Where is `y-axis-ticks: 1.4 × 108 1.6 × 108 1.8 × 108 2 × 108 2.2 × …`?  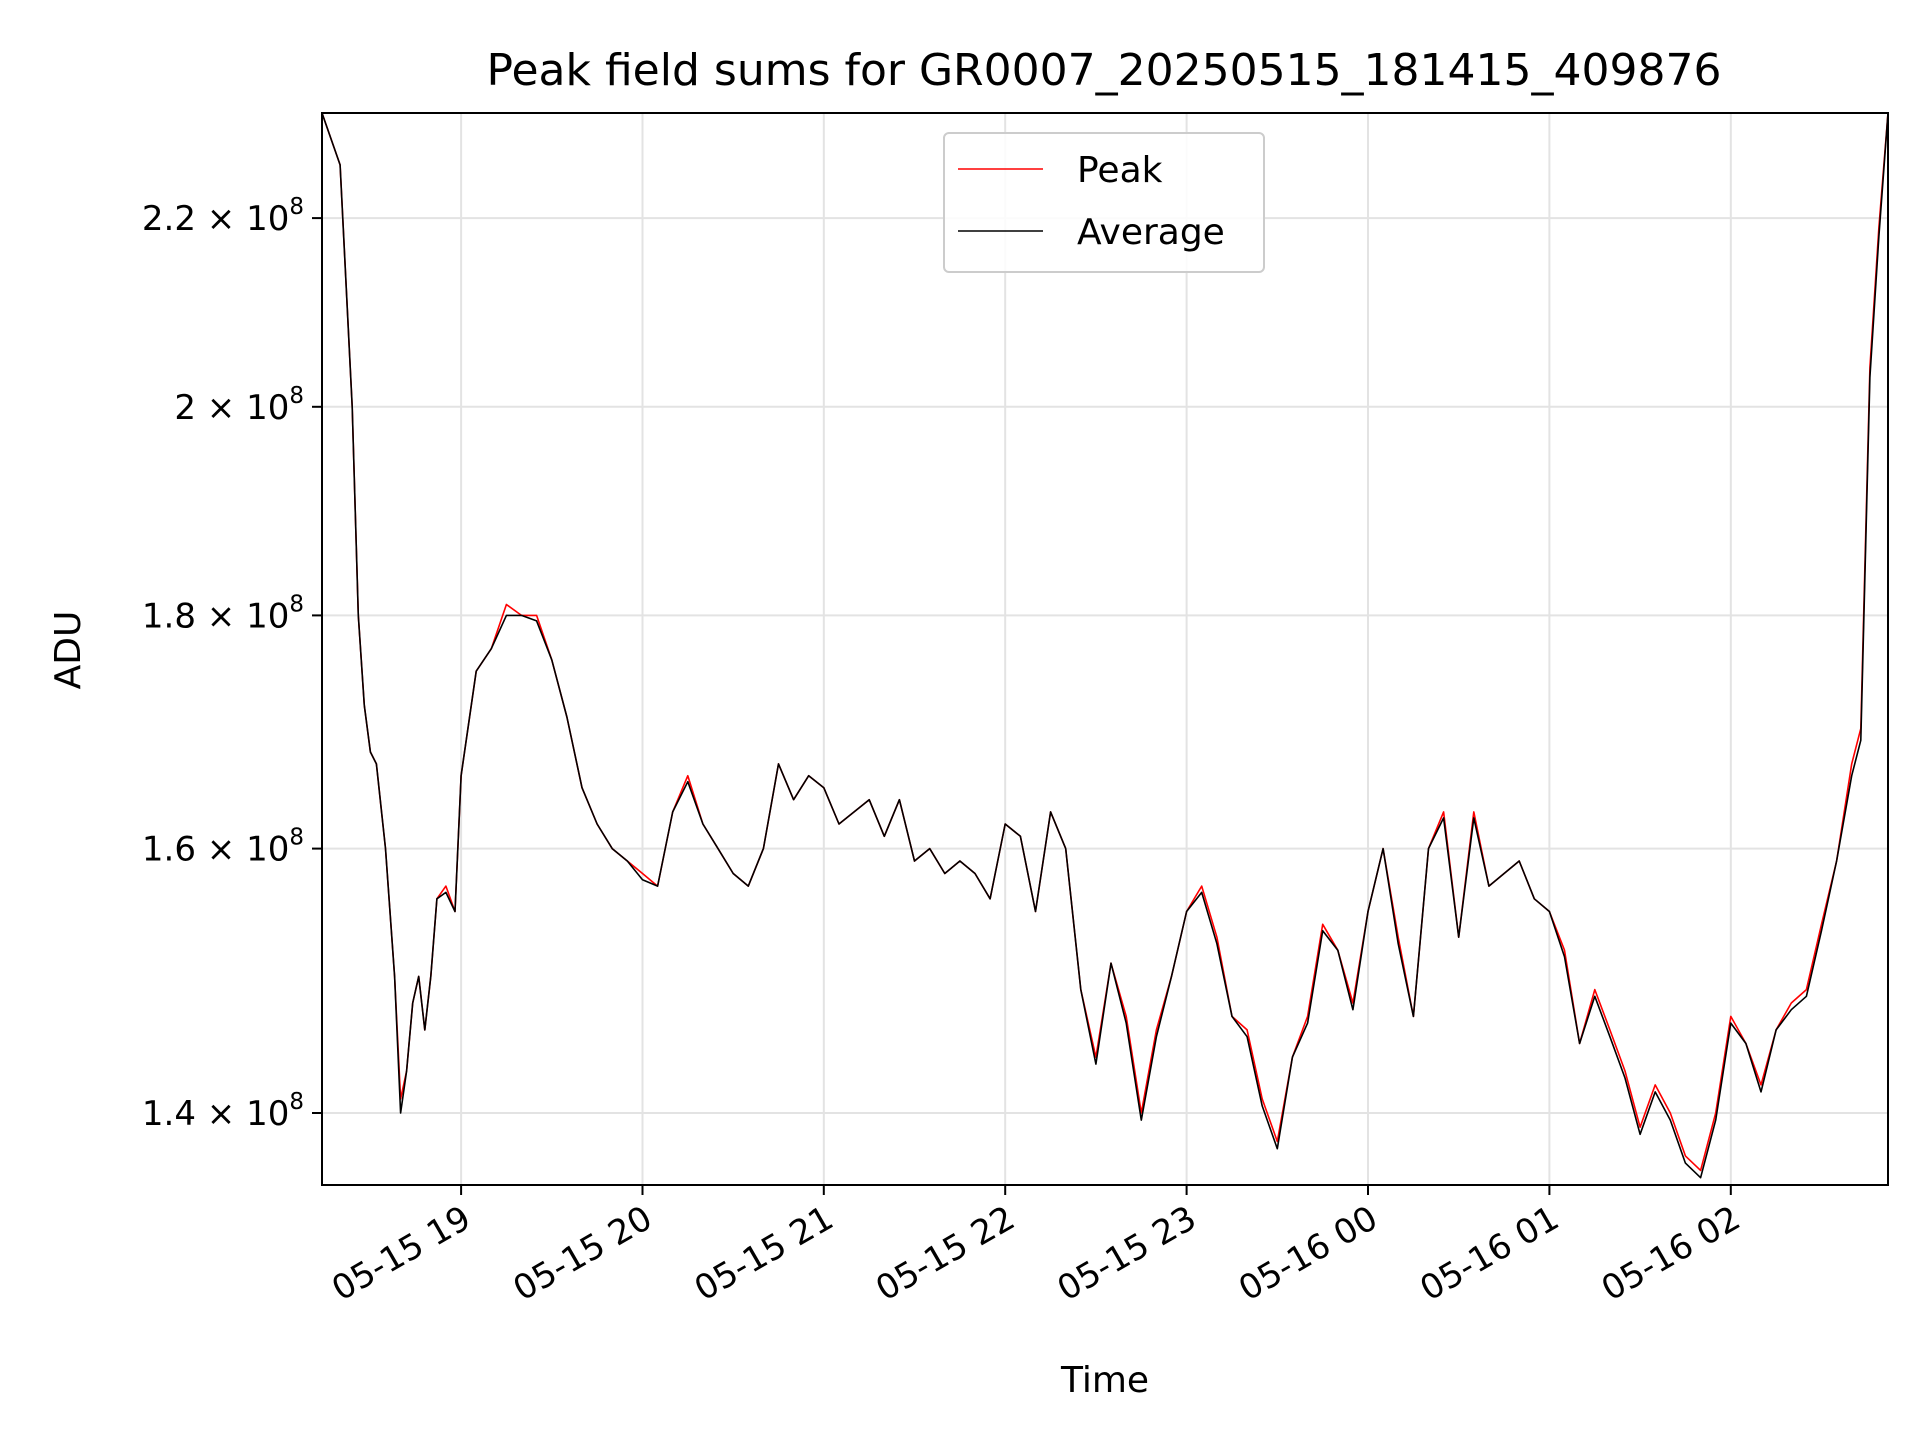
y-axis-ticks: 1.4 × 108 1.6 × 108 1.8 × 108 2 × 108 2.2 × … is located at coordinates (232, 664).